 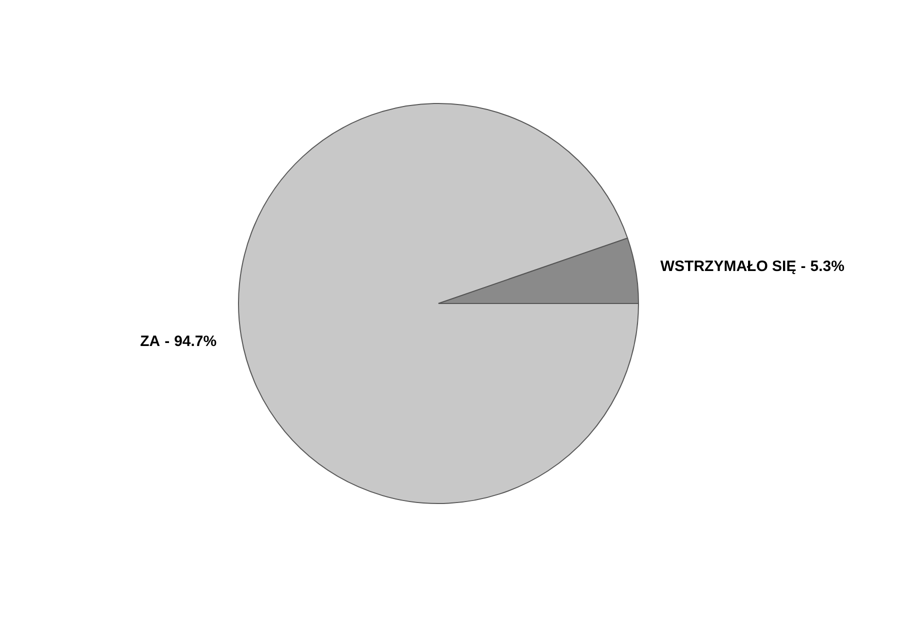 I want to click on data-label: 5.3%, so click(x=827, y=267).